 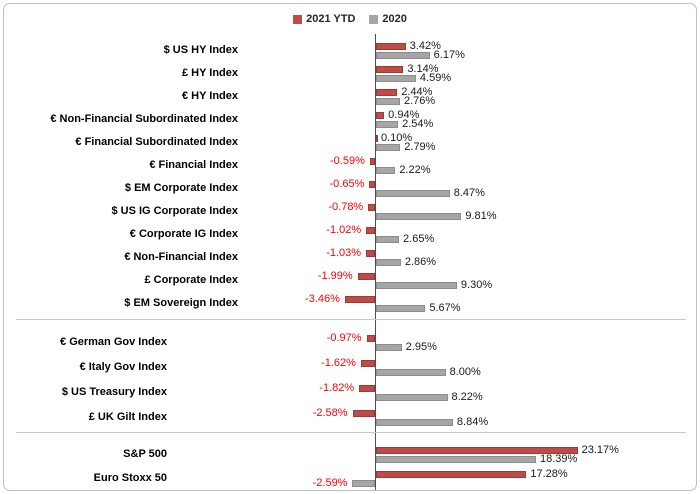 I want to click on category-label: S&P 500, so click(x=145, y=454).